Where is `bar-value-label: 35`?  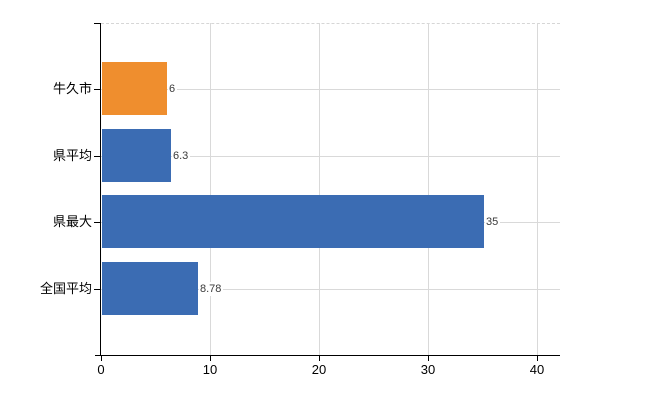
bar-value-label: 35 is located at coordinates (493, 222).